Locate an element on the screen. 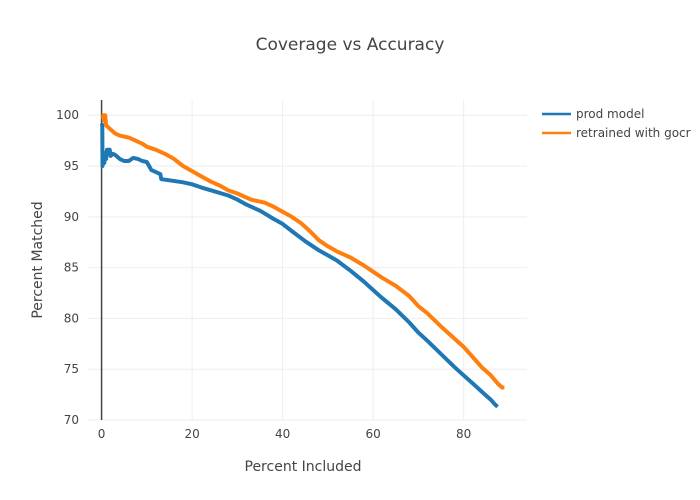 This screenshot has width=700, height=500. x-tick-label: 0 is located at coordinates (102, 434).